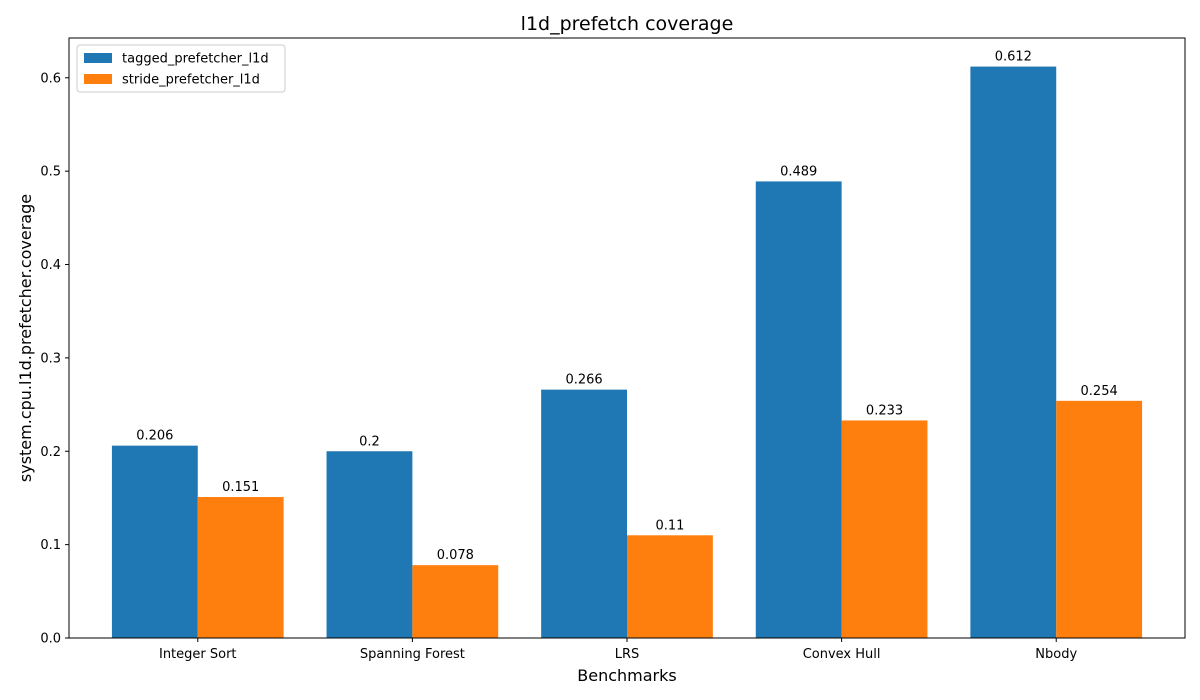 This screenshot has width=1200, height=700. I want to click on bar-value-label-0-0: 0.206, so click(154, 436).